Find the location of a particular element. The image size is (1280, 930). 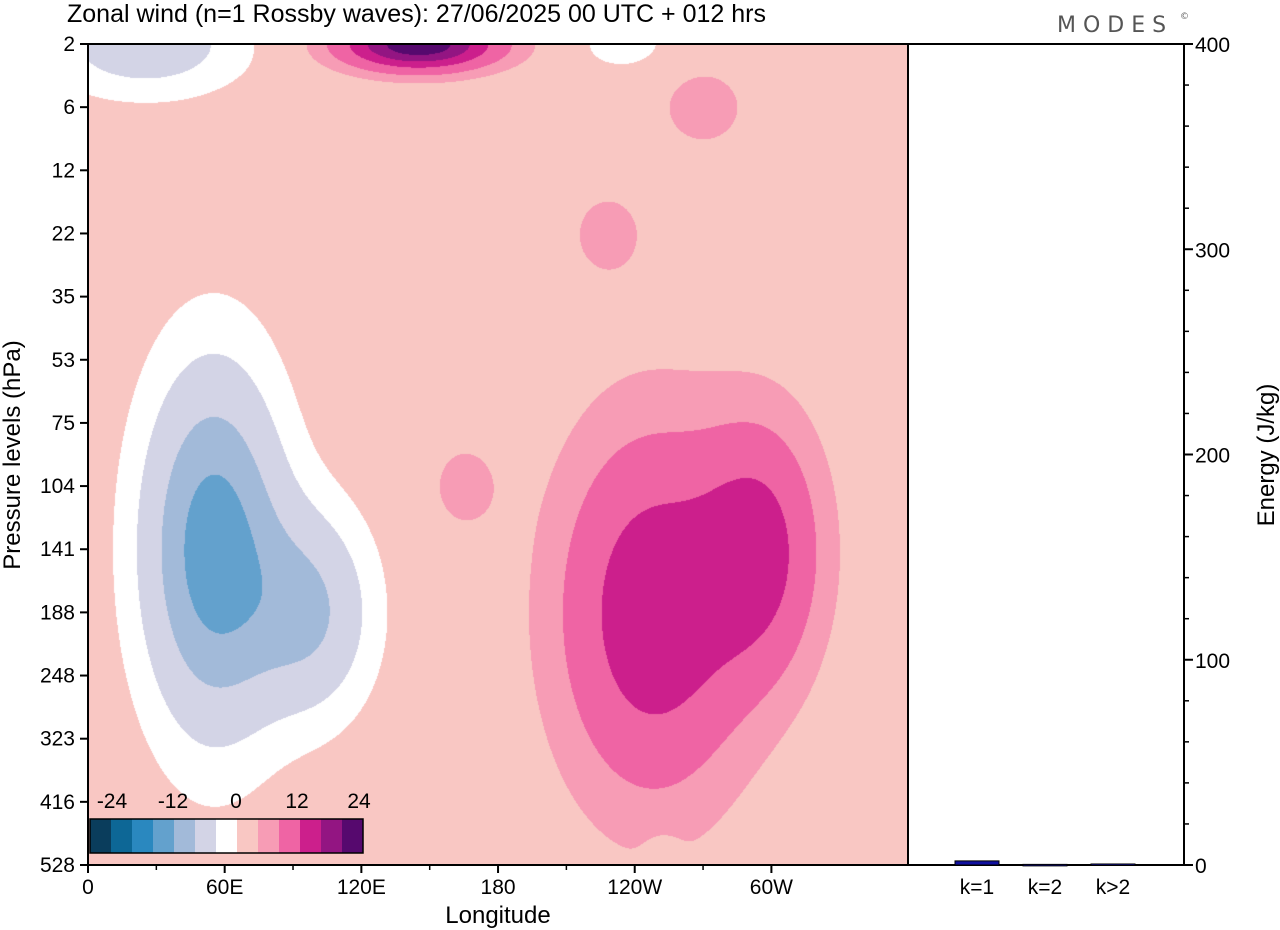

y-tick-label: 248 is located at coordinates (57, 676).